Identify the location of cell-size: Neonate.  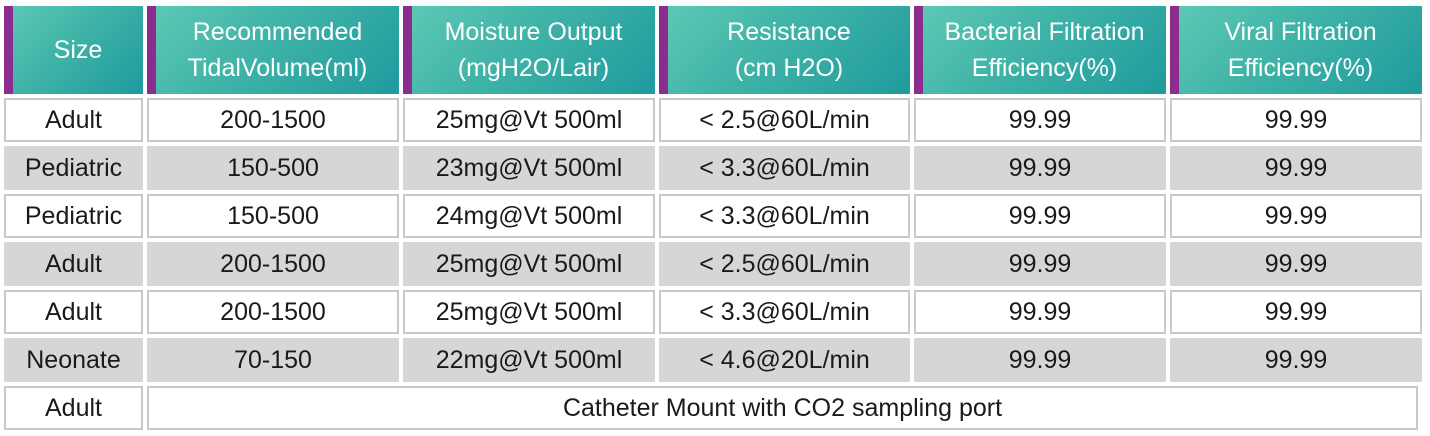
(73, 360).